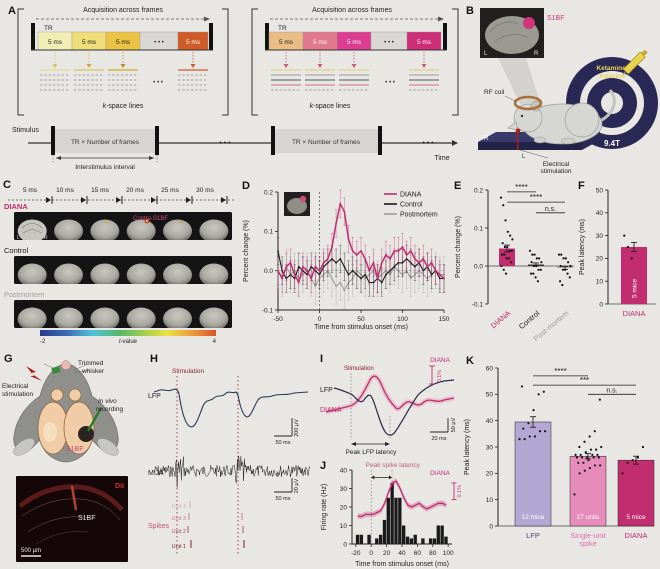  Describe the element at coordinates (612, 76) in the screenshot. I see `svg-text: Xylazine` at that location.